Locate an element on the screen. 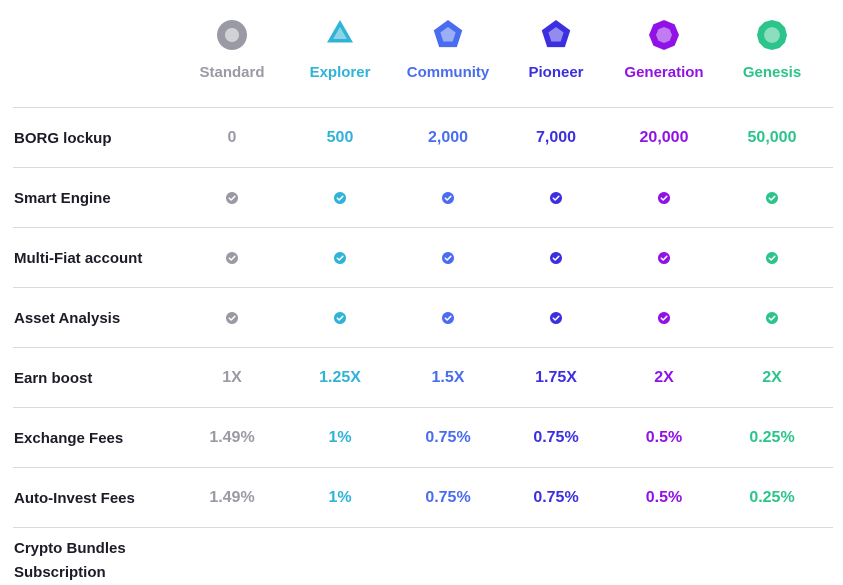 Image resolution: width=843 pixels, height=585 pixels. table-row: Multi-Fiat account is located at coordinates (421, 258).